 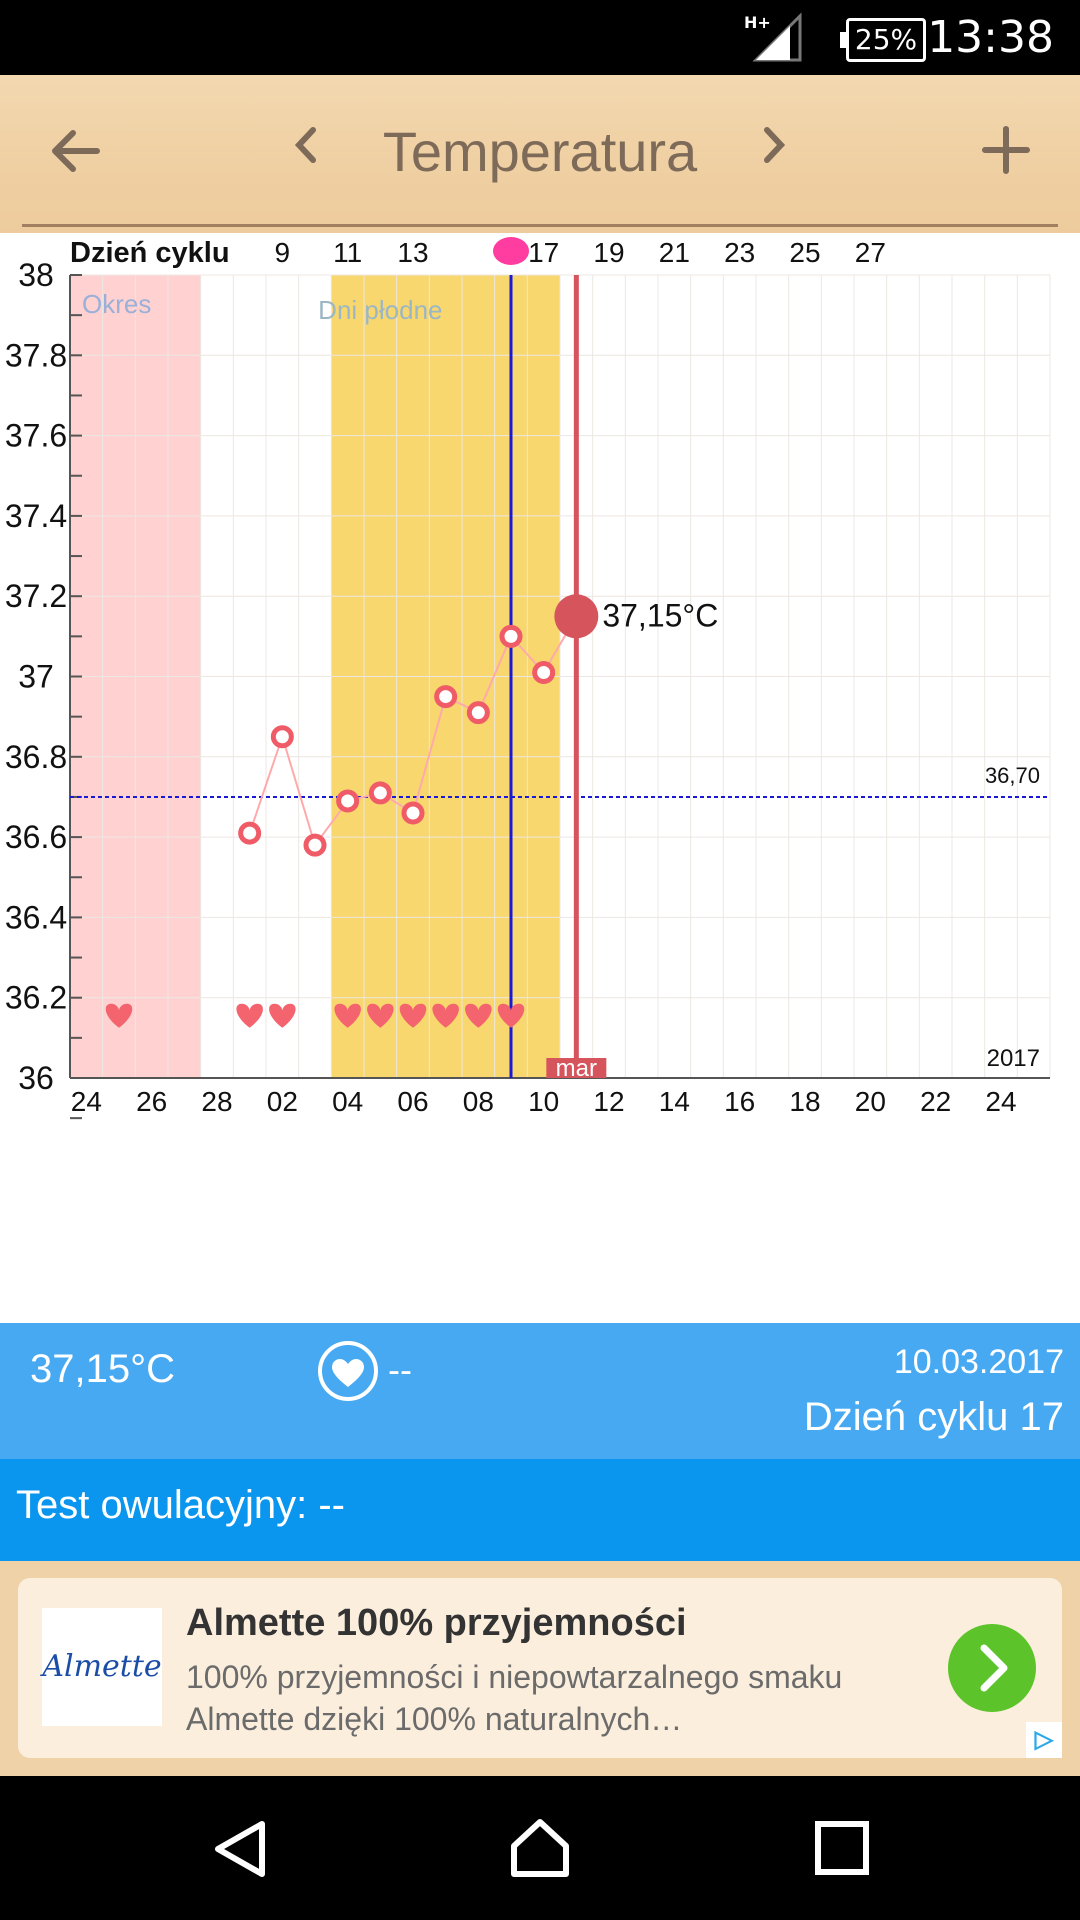 What do you see at coordinates (990, 37) in the screenshot?
I see `clock: 13:38` at bounding box center [990, 37].